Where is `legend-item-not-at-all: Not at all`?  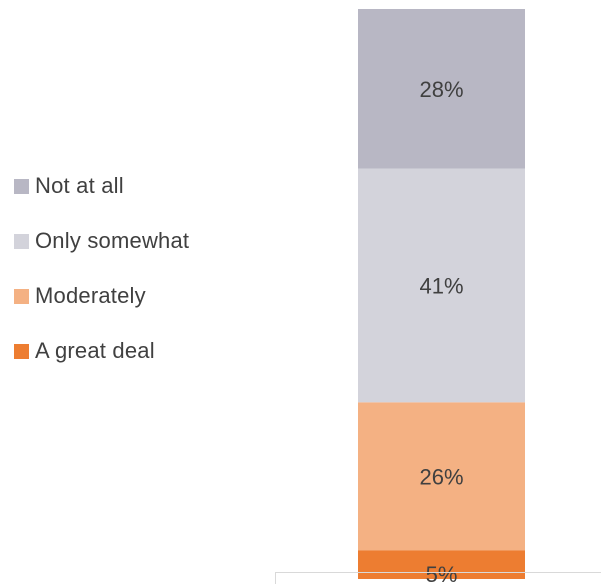
legend-item-not-at-all: Not at all is located at coordinates (101, 186).